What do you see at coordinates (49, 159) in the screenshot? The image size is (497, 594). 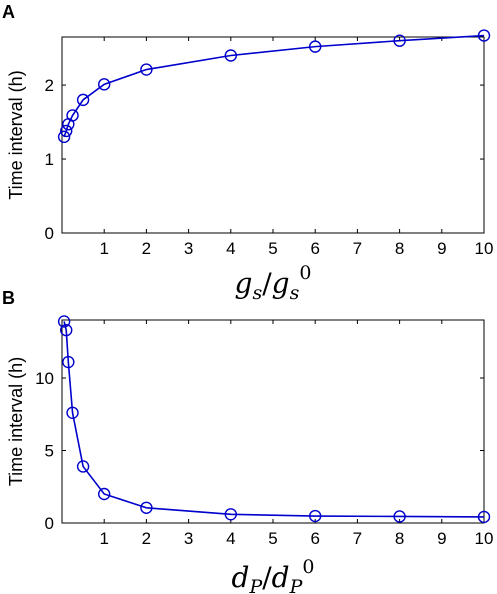 I see `y-tick-label: 1` at bounding box center [49, 159].